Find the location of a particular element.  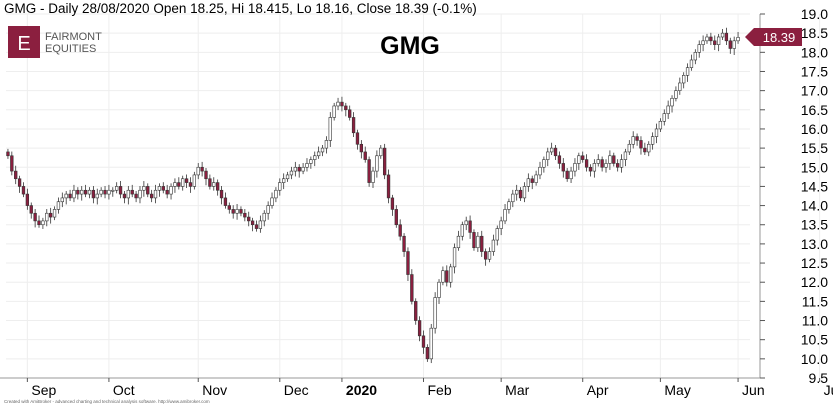

y-tick-label: 13.0 is located at coordinates (814, 244).